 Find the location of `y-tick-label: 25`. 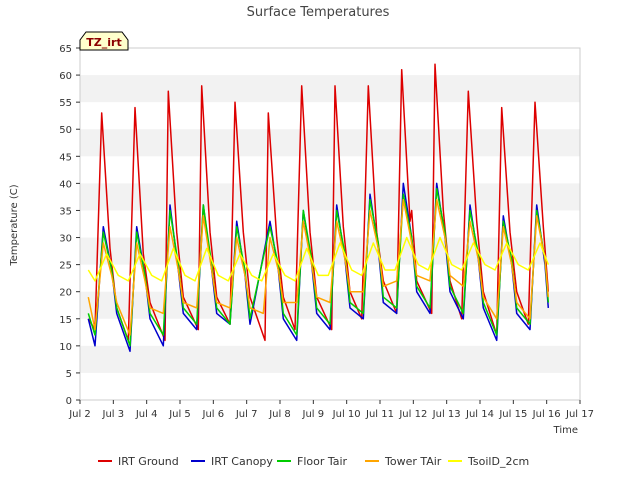

y-tick-label: 25 is located at coordinates (65, 266).